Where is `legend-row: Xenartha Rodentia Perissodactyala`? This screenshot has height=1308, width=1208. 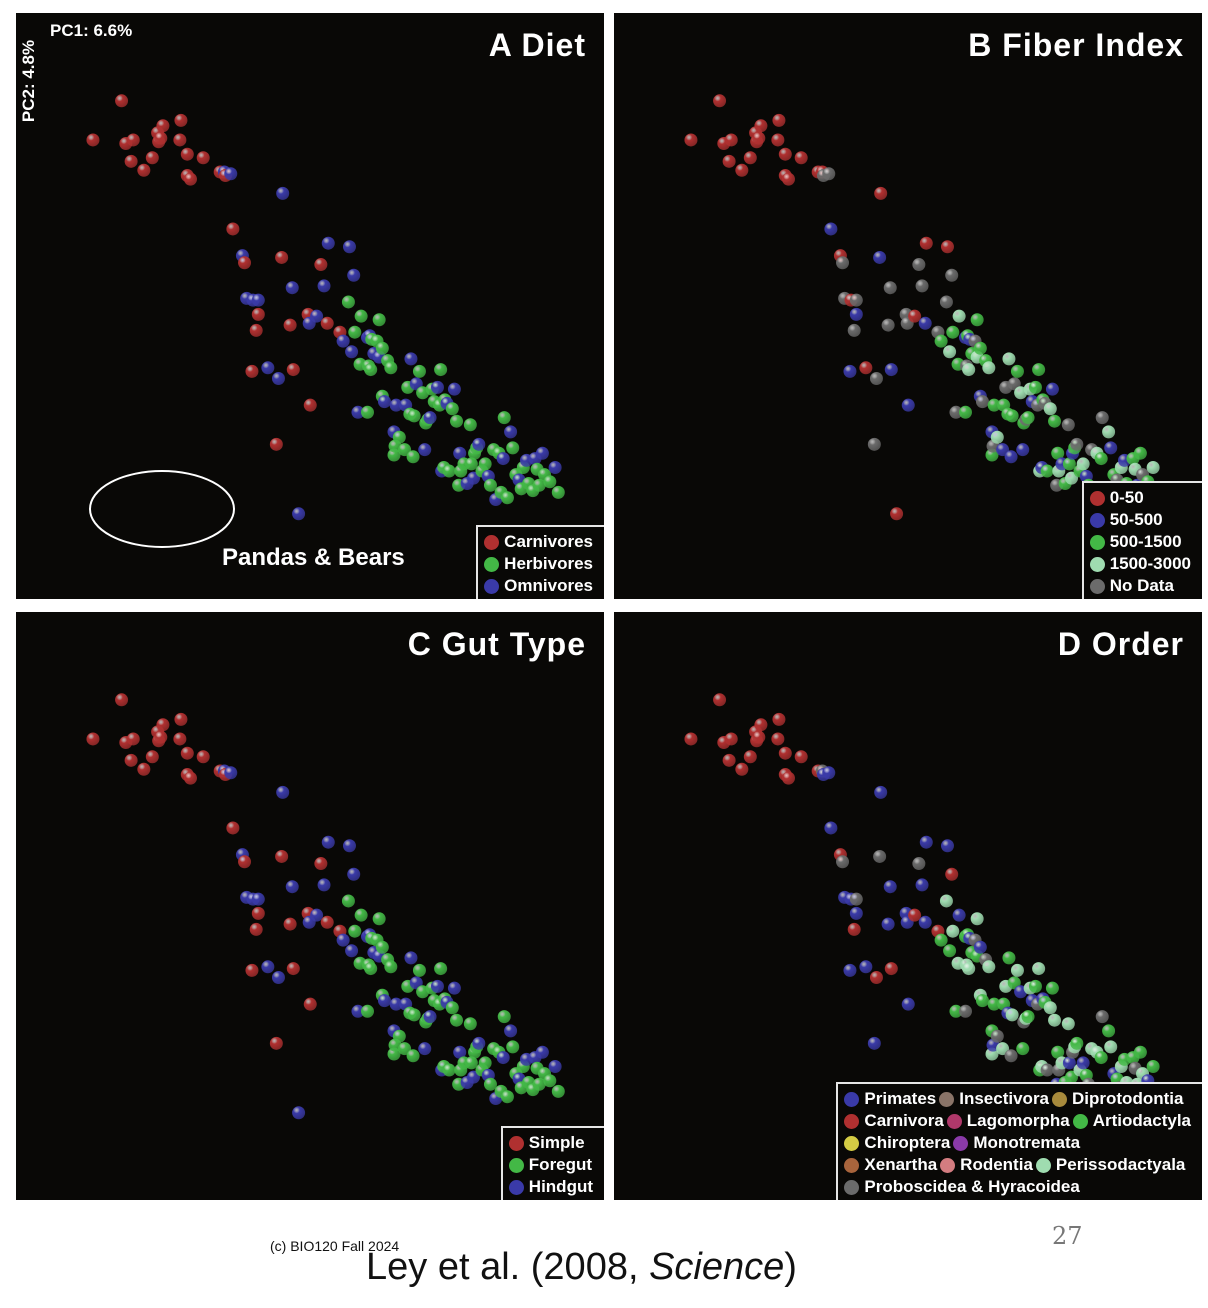 legend-row: Xenartha Rodentia Perissodactyala is located at coordinates (1019, 1165).